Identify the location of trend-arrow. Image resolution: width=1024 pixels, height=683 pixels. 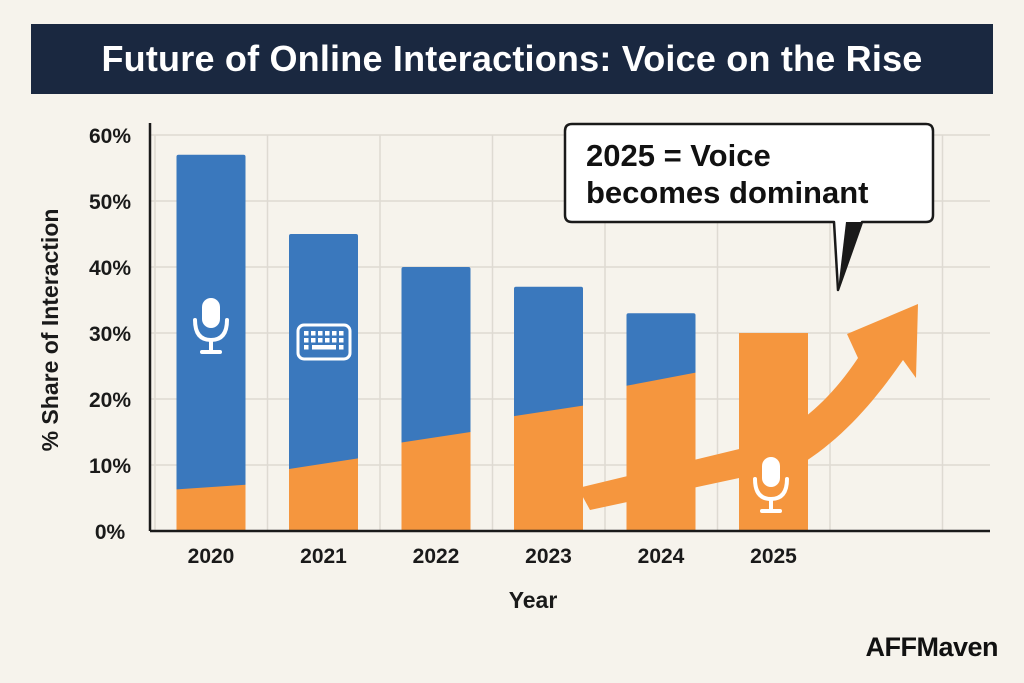
(748, 407).